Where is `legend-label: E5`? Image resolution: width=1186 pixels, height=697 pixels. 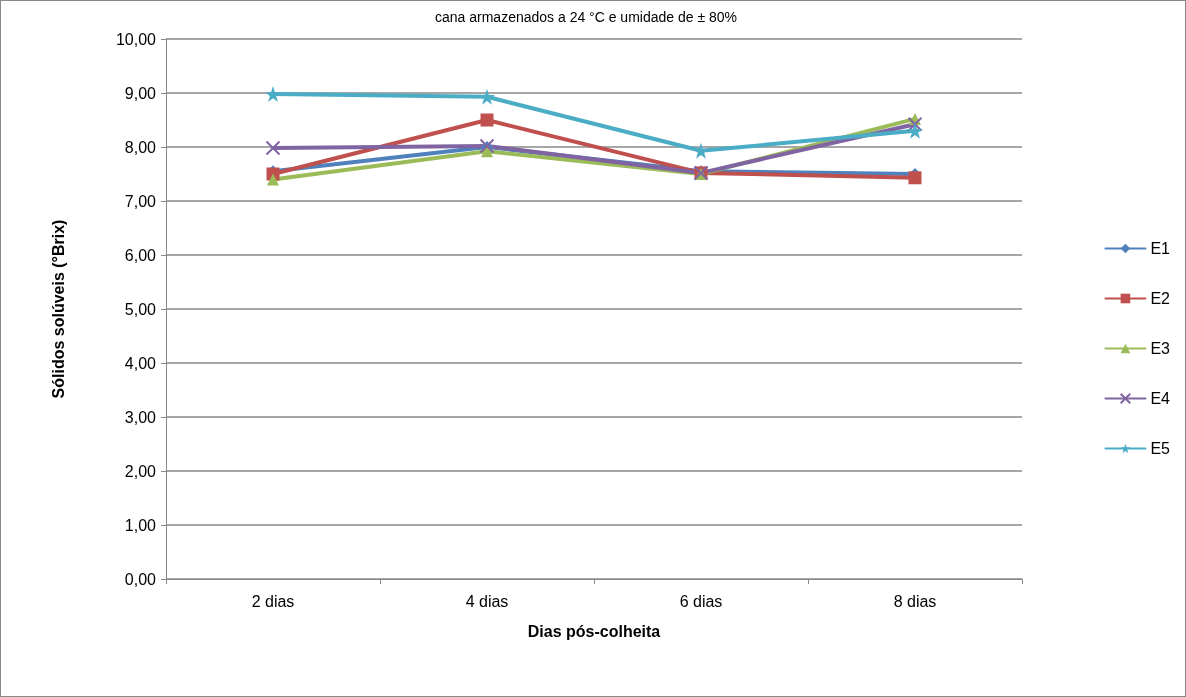 legend-label: E5 is located at coordinates (1160, 448).